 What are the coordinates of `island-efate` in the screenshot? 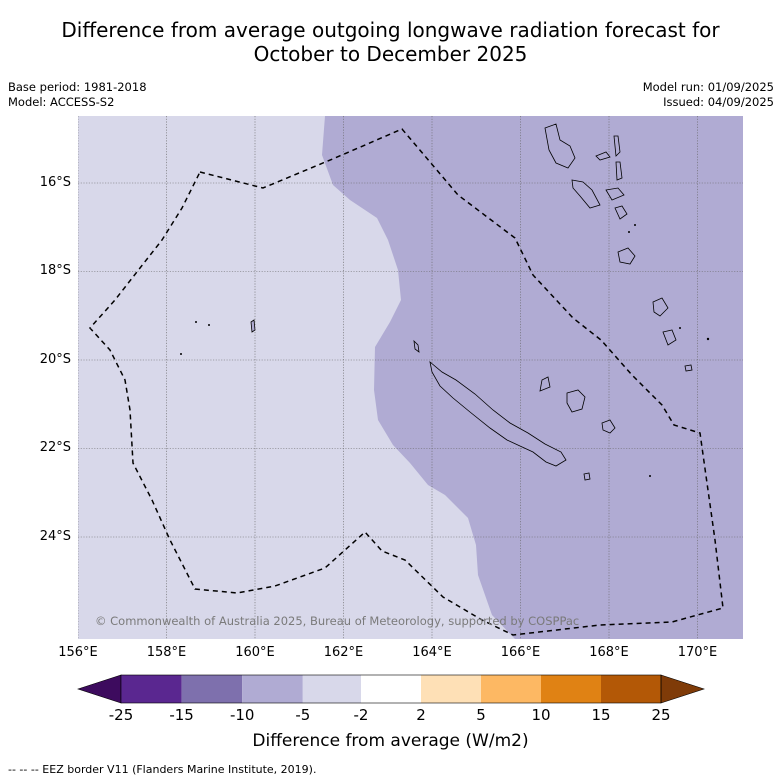 It's located at (626, 256).